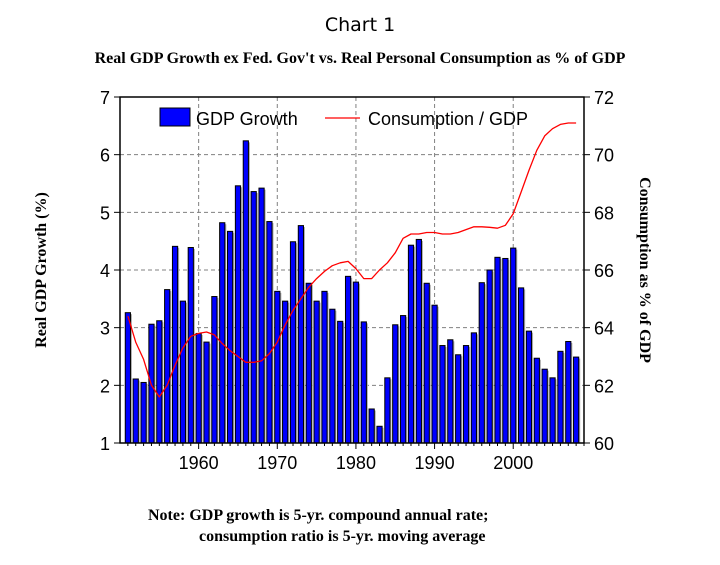 The width and height of the screenshot is (720, 565). Describe the element at coordinates (604, 329) in the screenshot. I see `y-tick-label-right: 64` at that location.